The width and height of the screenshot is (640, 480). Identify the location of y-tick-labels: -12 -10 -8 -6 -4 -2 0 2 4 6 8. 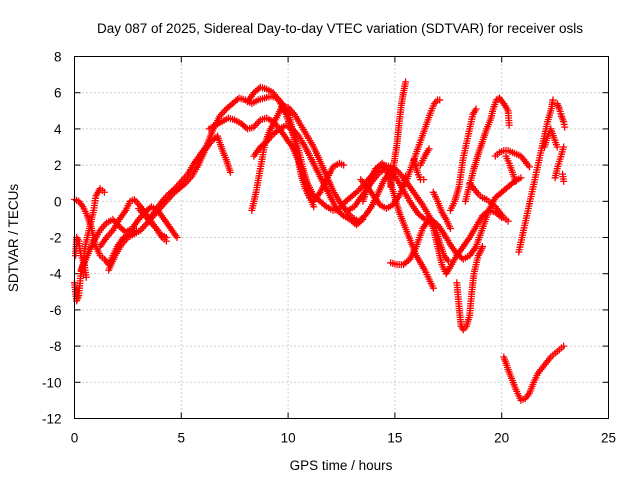
(52, 238).